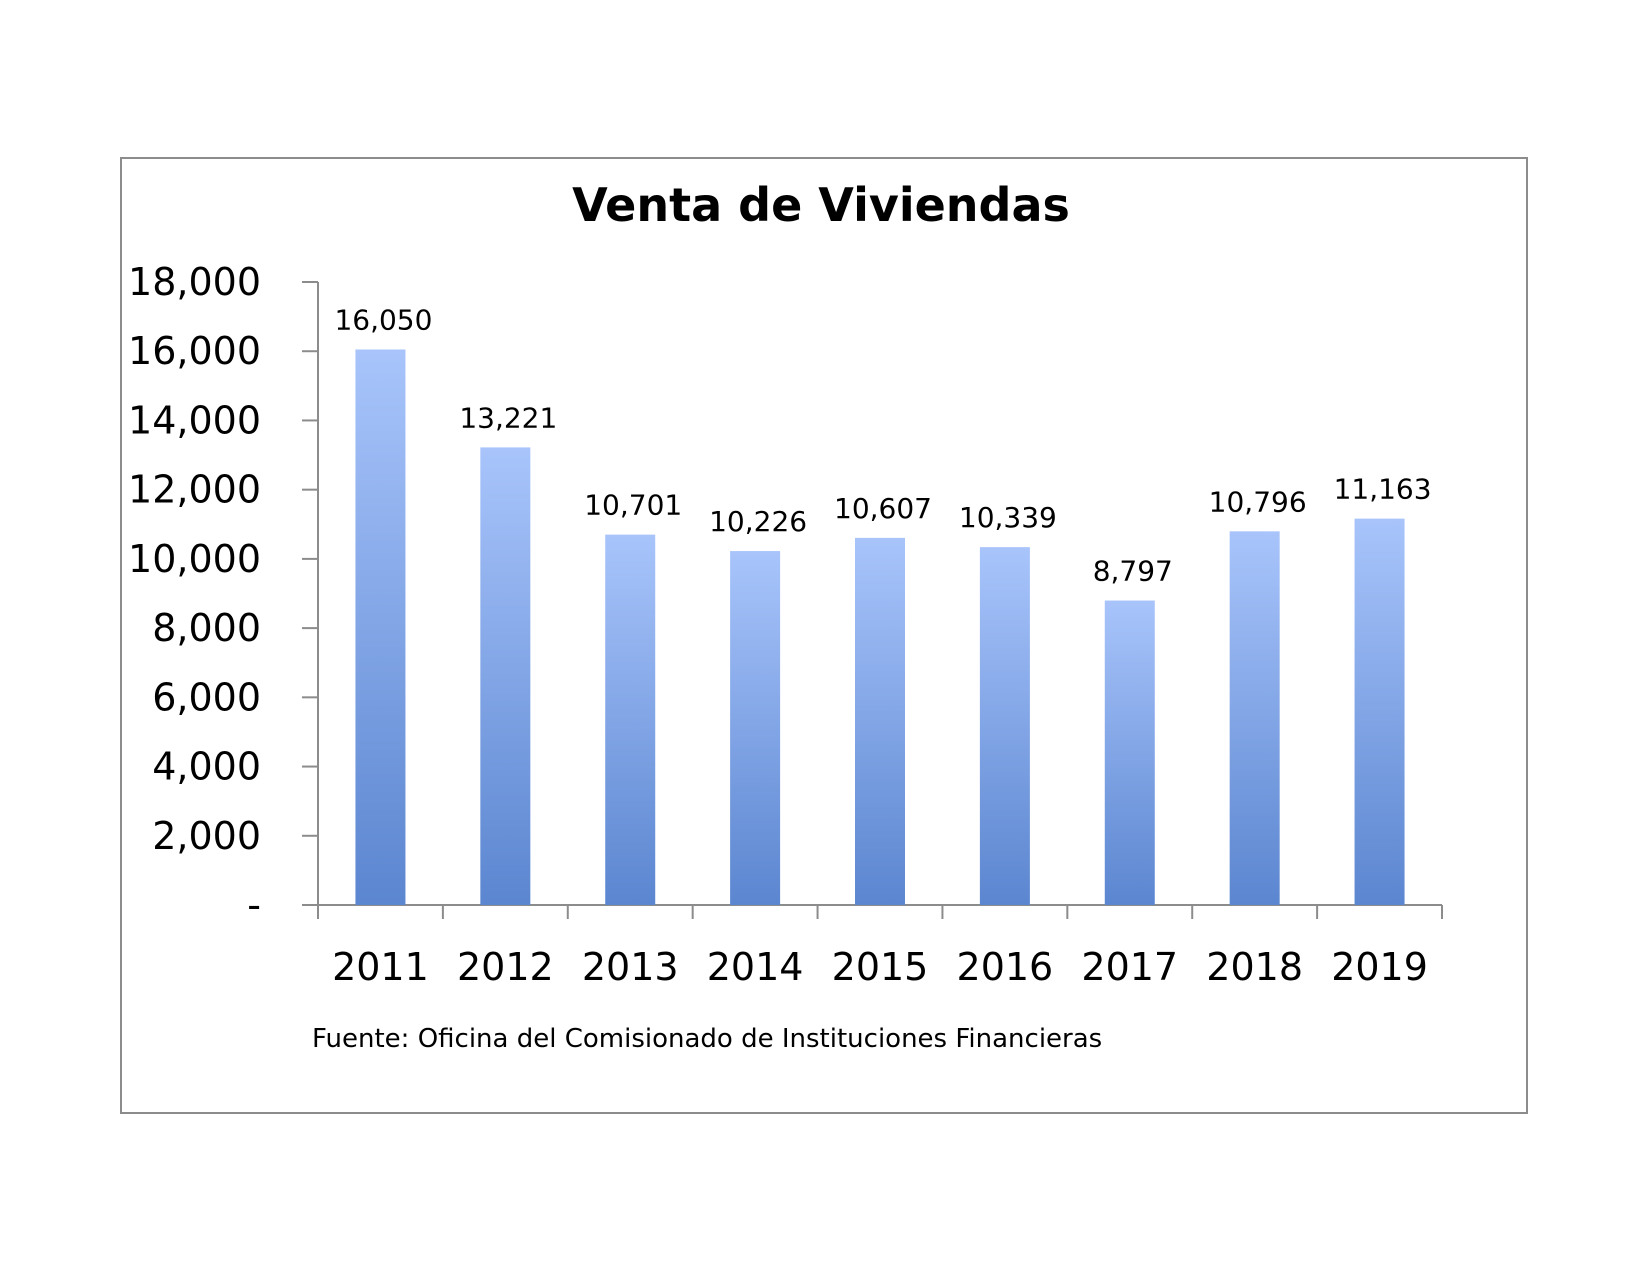  Describe the element at coordinates (383, 319) in the screenshot. I see `data-label-2011: 16,050` at that location.